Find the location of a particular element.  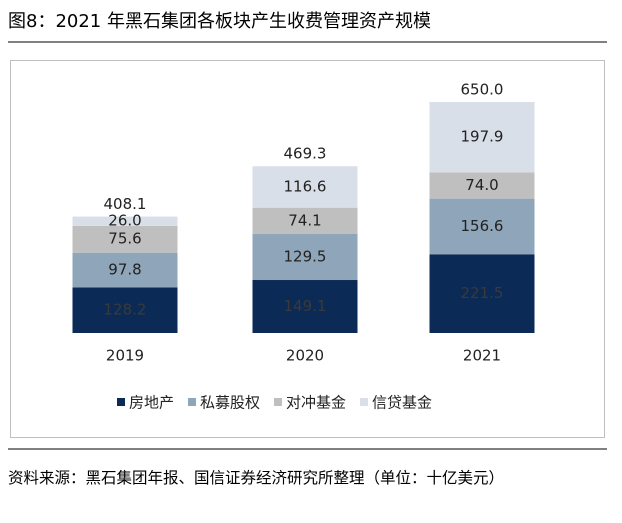

x-tick-label: 2020 is located at coordinates (305, 356).